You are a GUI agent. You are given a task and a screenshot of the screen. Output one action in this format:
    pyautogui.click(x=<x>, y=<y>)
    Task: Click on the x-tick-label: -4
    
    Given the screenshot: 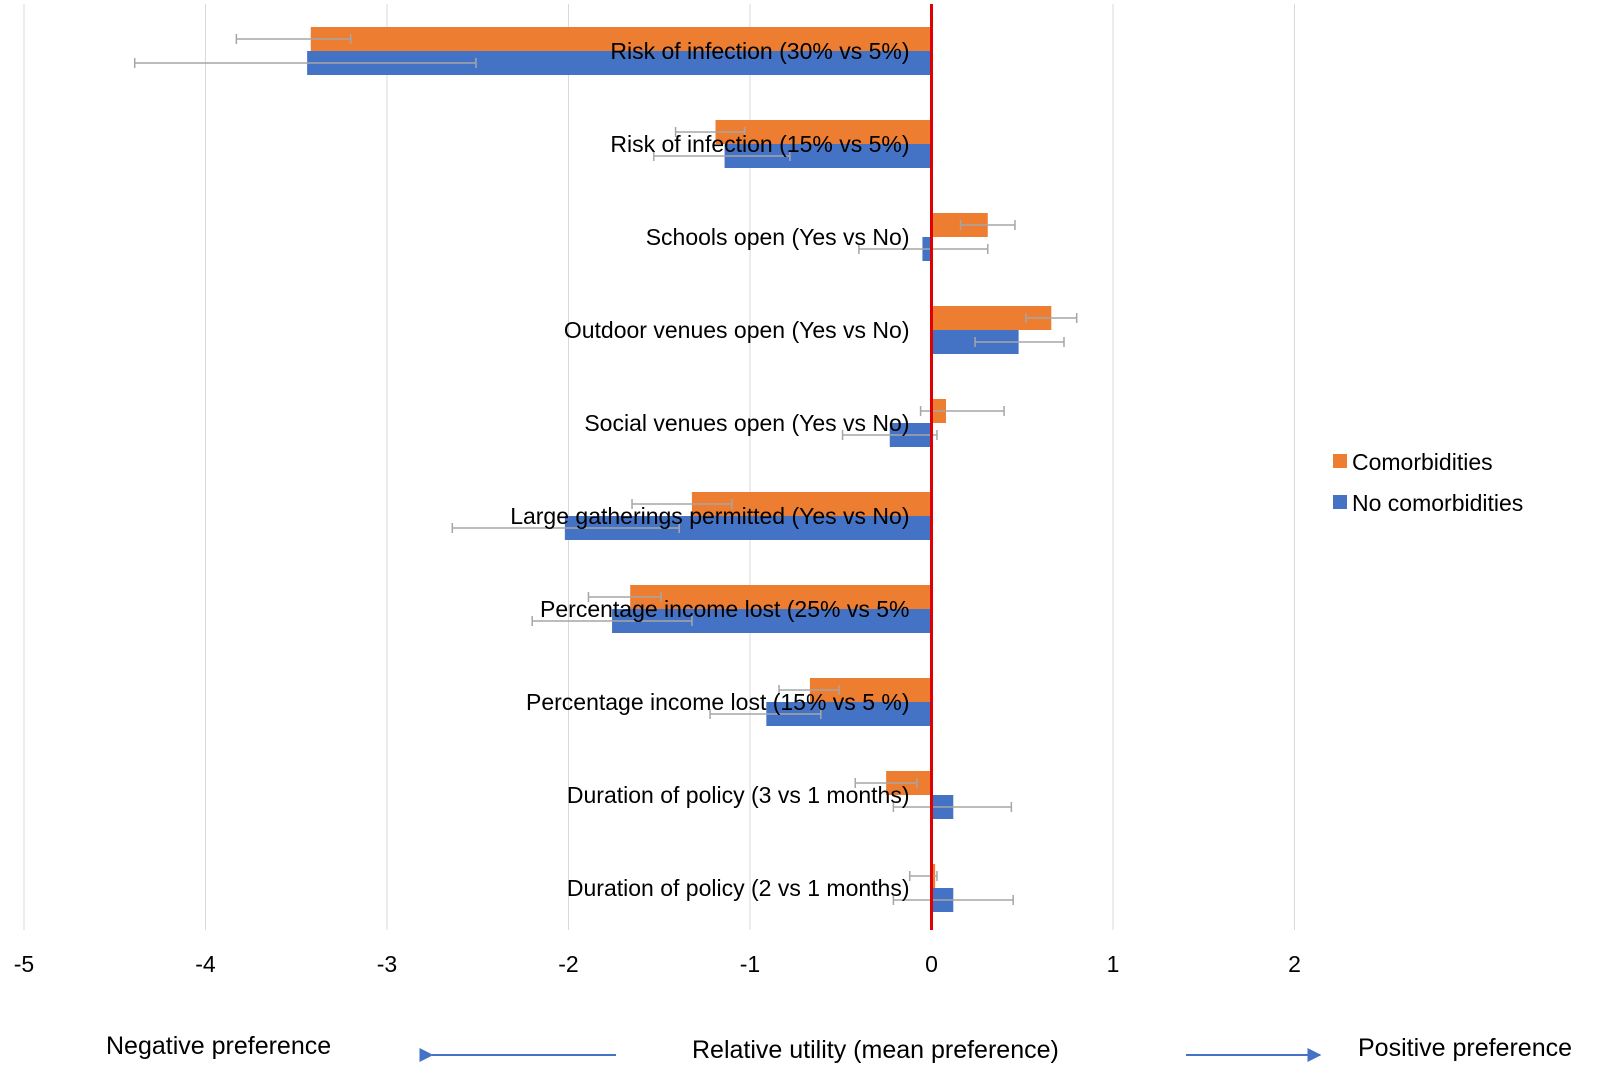 What is the action you would take?
    pyautogui.click(x=205, y=964)
    